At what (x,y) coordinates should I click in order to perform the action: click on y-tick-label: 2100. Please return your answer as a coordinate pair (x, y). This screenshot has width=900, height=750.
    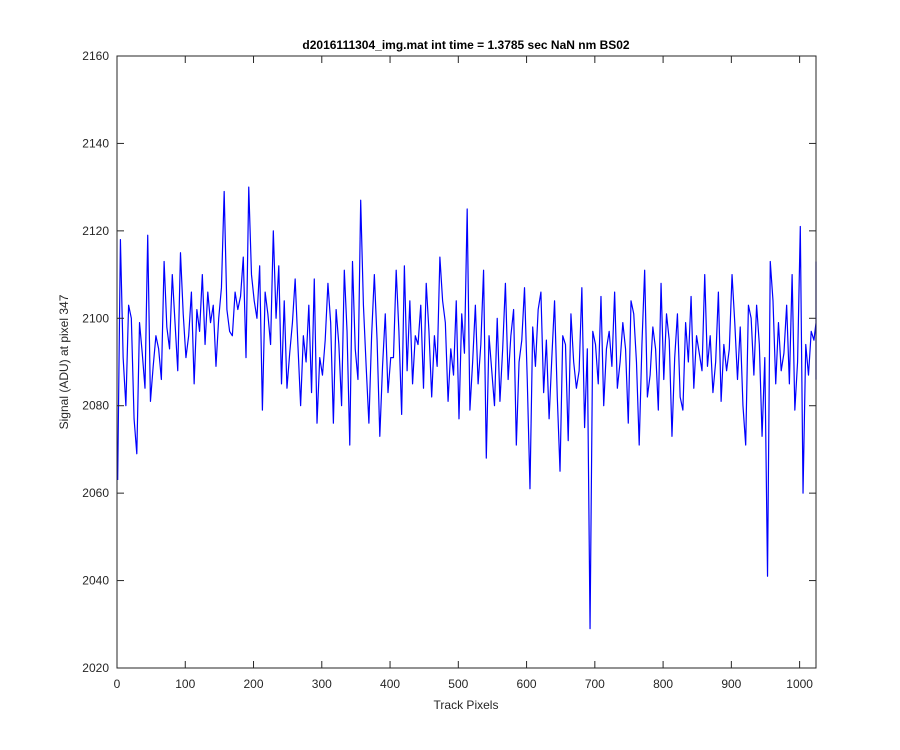
    Looking at the image, I should click on (95, 318).